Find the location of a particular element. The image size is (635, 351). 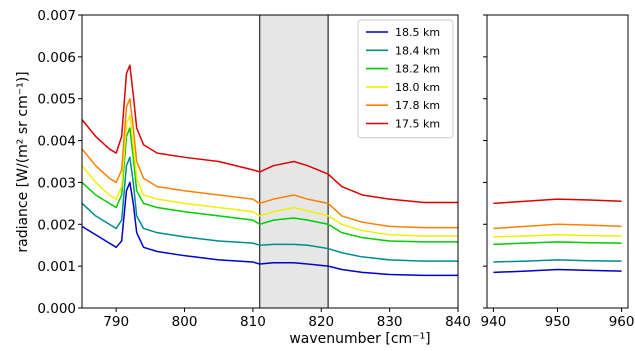

x-tick-label: 950 is located at coordinates (558, 322).